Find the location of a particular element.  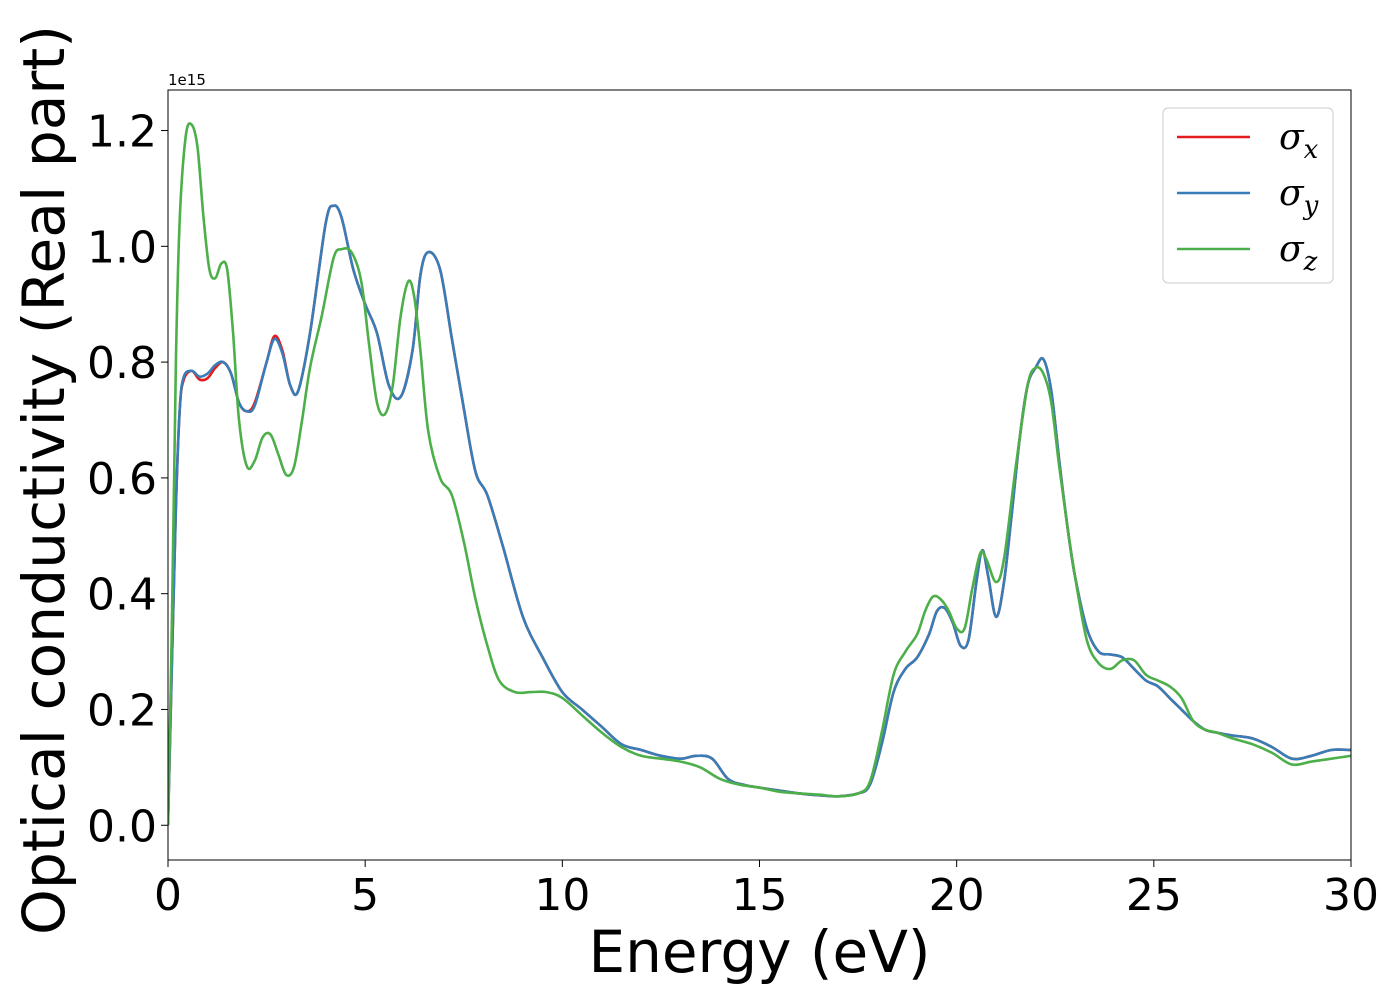

y-tick-label: 0.2 is located at coordinates (122, 710).